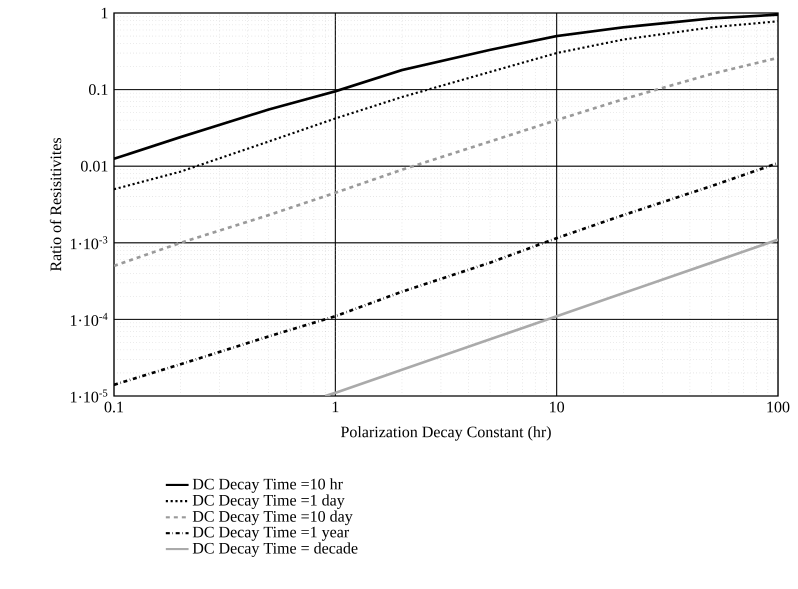 The height and width of the screenshot is (589, 798). I want to click on y-tick-label: 1, so click(105, 13).